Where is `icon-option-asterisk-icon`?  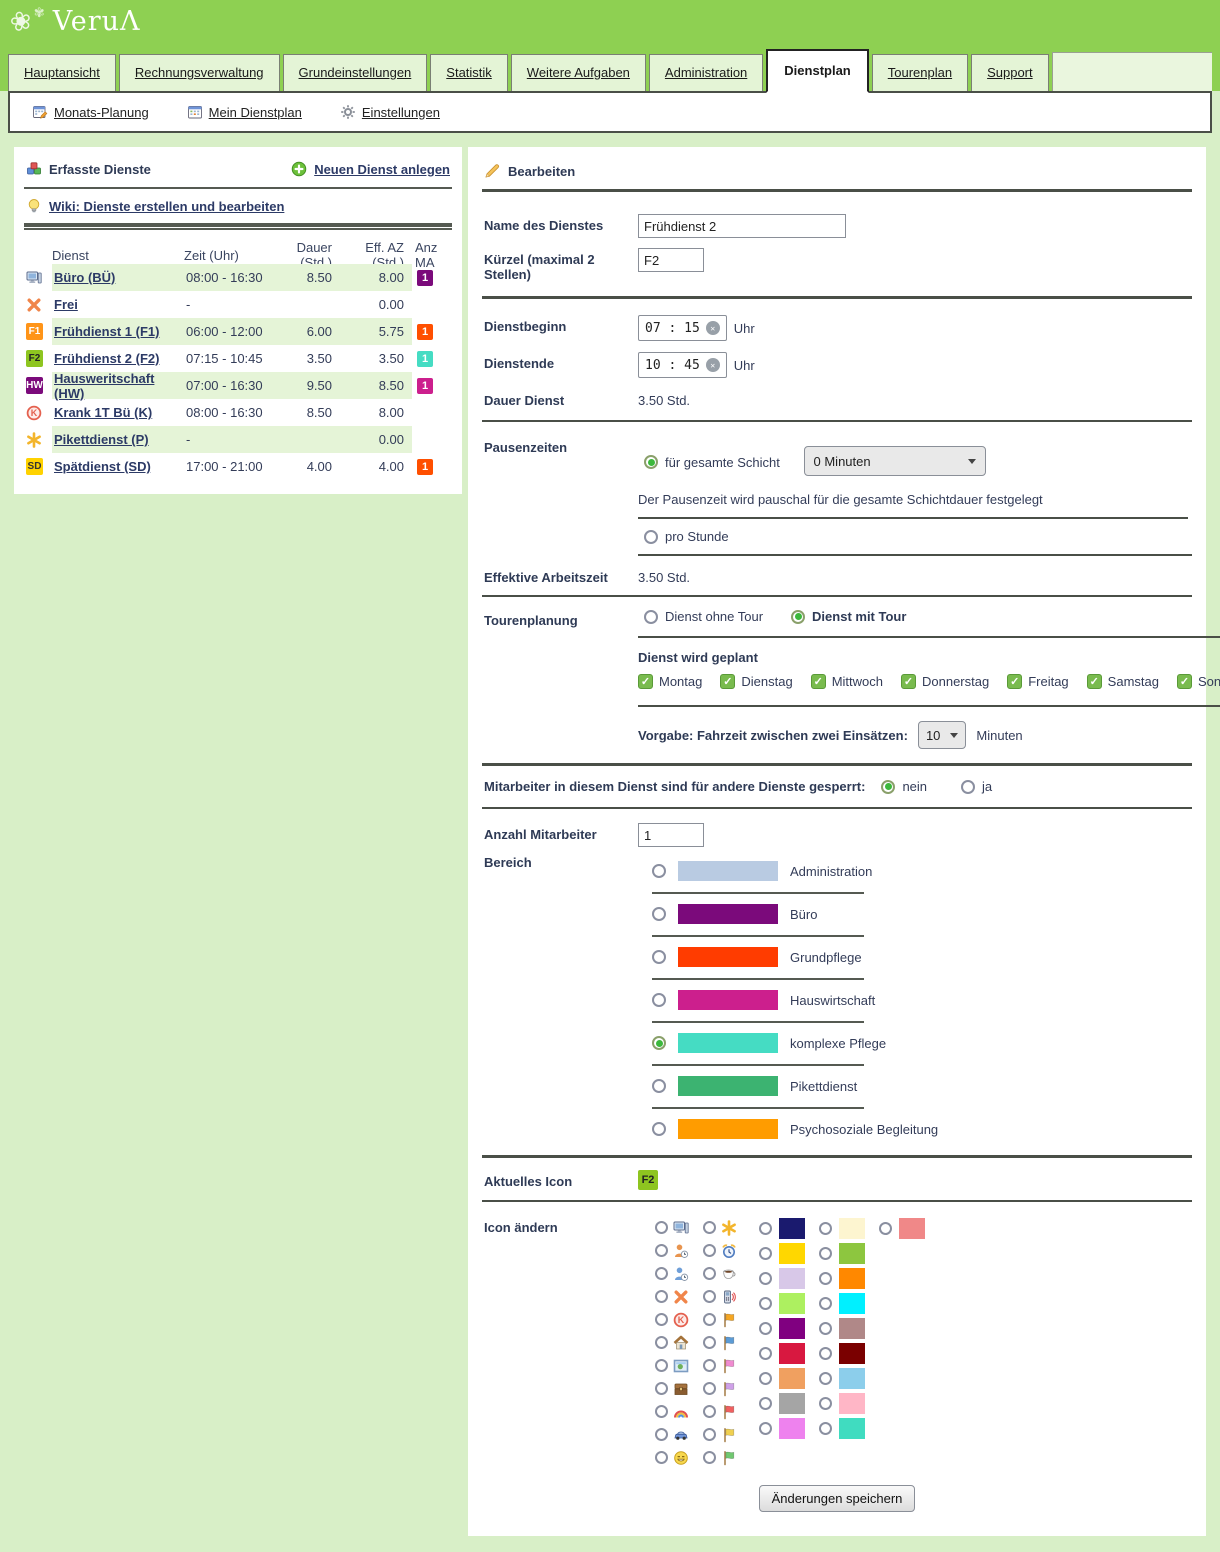
icon-option-asterisk-icon is located at coordinates (720, 1227).